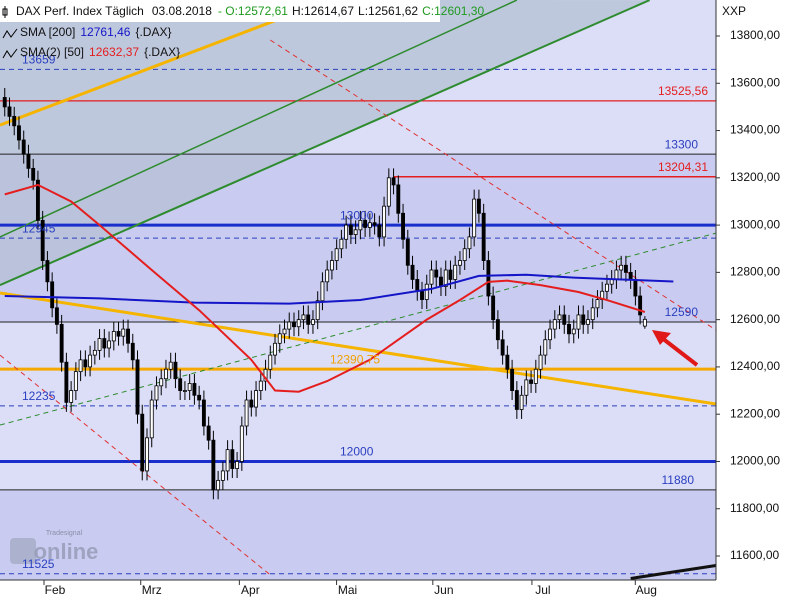 This screenshot has width=800, height=600. What do you see at coordinates (80, 11) in the screenshot?
I see `header-title: DAX Perf. Index Täglich` at bounding box center [80, 11].